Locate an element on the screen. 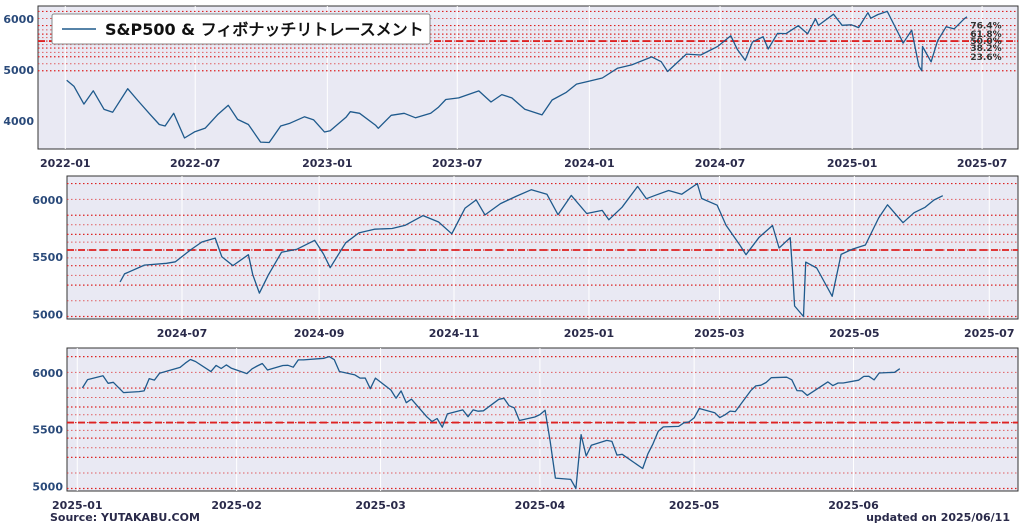 The image size is (1024, 530). fib-level-label: 50.0% is located at coordinates (985, 42).